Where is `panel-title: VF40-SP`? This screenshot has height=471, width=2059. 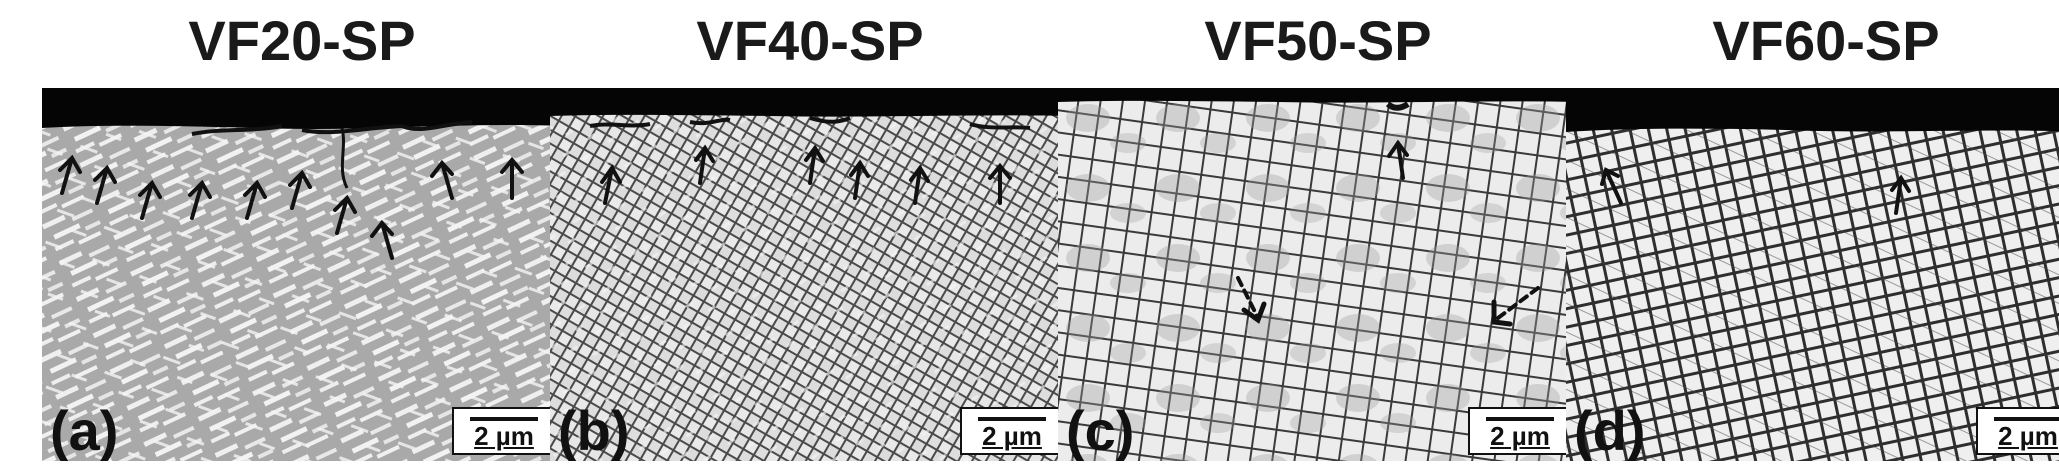
panel-title: VF40-SP is located at coordinates (810, 40).